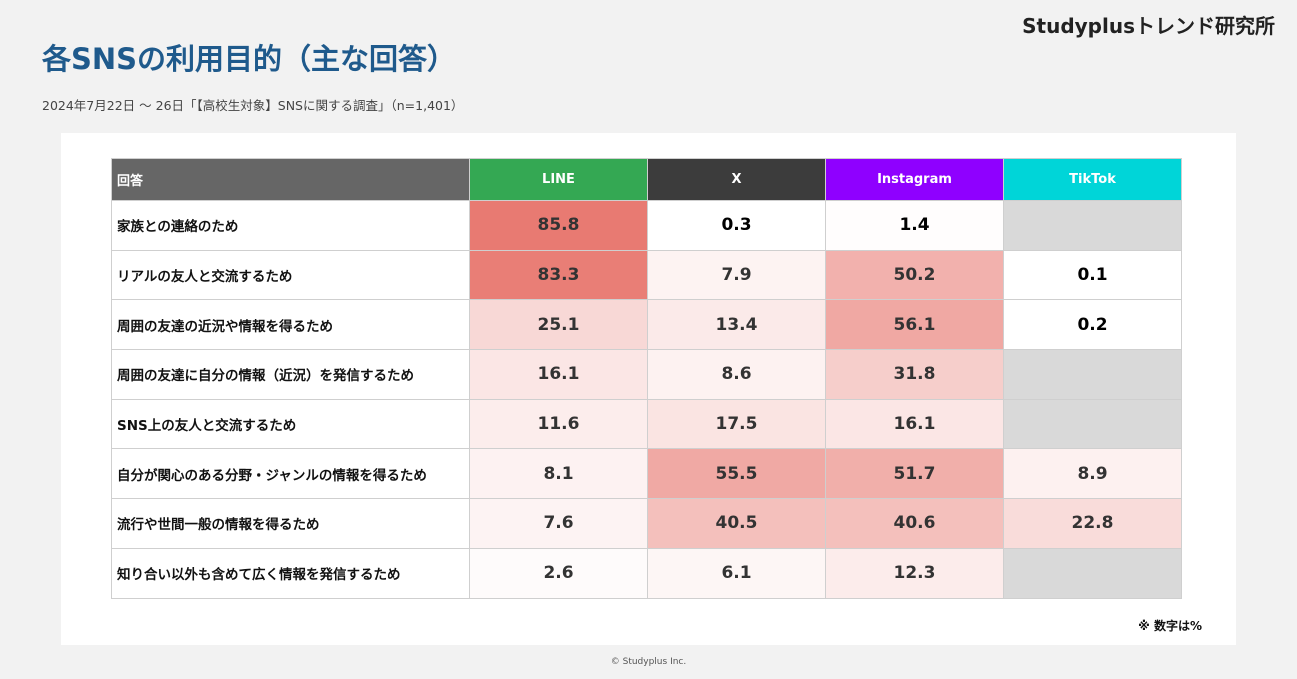 Image resolution: width=1297 pixels, height=679 pixels. Describe the element at coordinates (914, 474) in the screenshot. I see `value-cell: 51.7` at that location.